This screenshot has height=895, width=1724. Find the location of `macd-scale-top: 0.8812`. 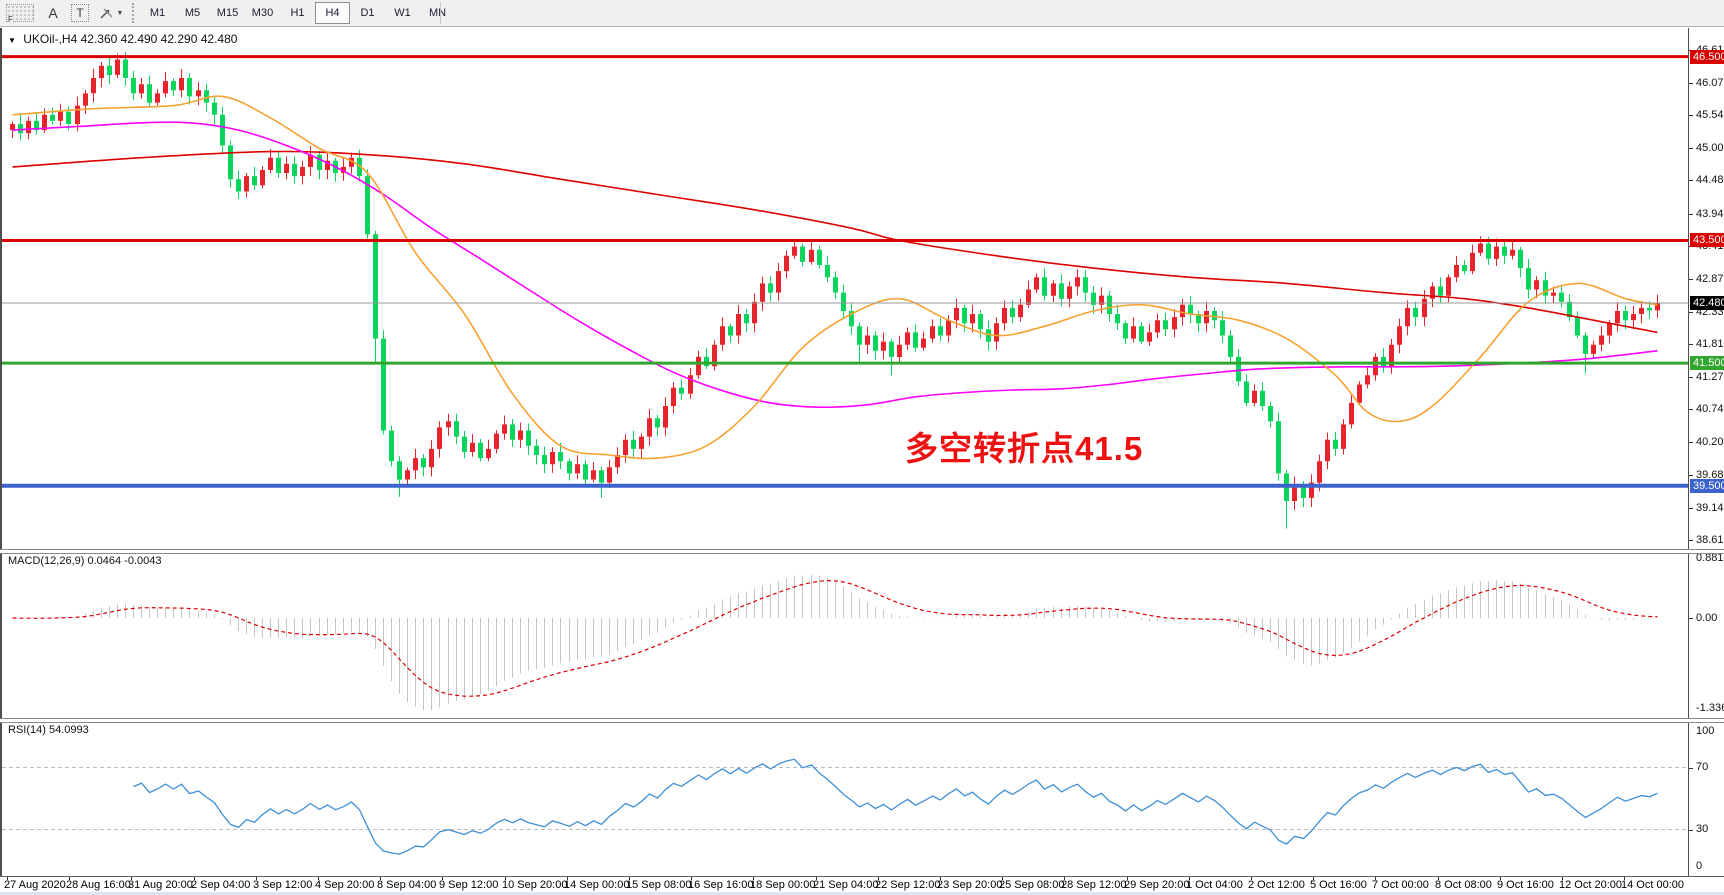

macd-scale-top: 0.8812 is located at coordinates (1710, 558).